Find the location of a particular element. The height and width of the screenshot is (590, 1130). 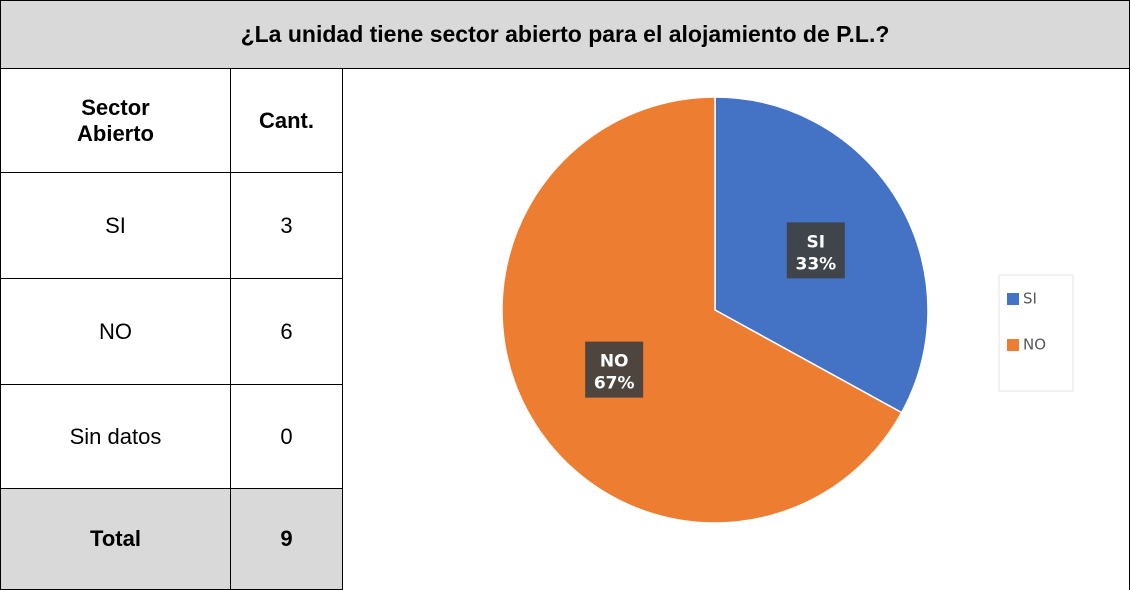

cell: Sin datos is located at coordinates (115, 436).